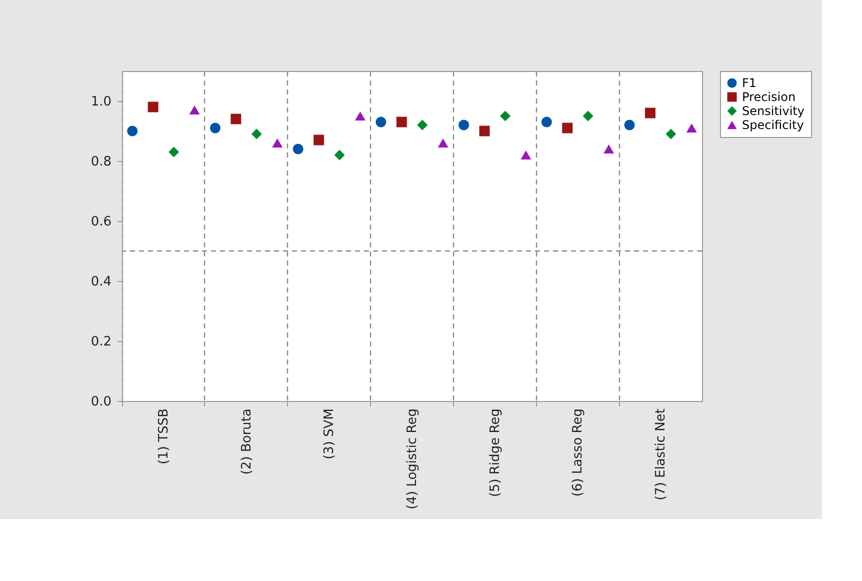  What do you see at coordinates (773, 125) in the screenshot?
I see `legend-label: Specificity` at bounding box center [773, 125].